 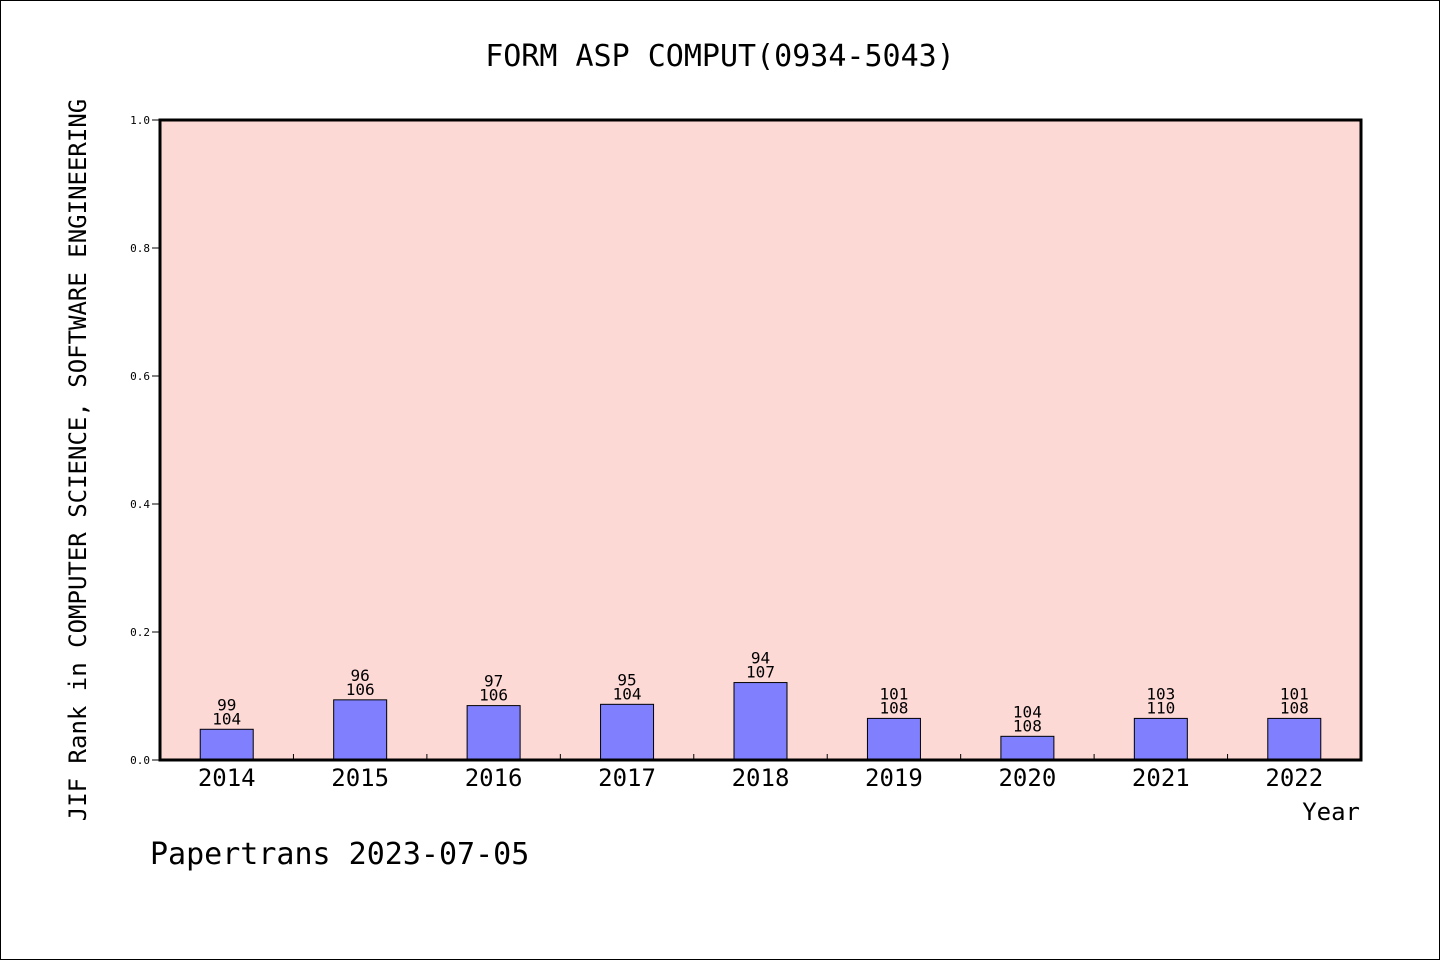 What do you see at coordinates (627, 778) in the screenshot?
I see `x-tick-label: 2017` at bounding box center [627, 778].